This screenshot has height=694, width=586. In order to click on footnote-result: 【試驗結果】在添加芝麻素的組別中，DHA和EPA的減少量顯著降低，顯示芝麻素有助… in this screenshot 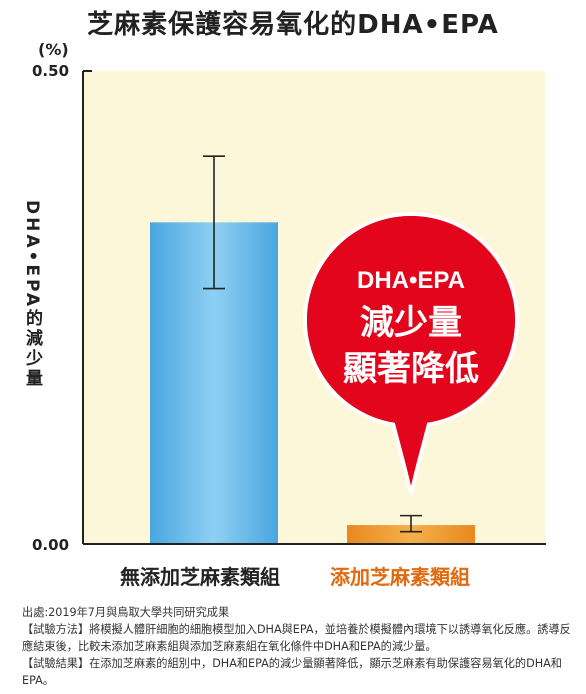, I will do `click(292, 672)`.